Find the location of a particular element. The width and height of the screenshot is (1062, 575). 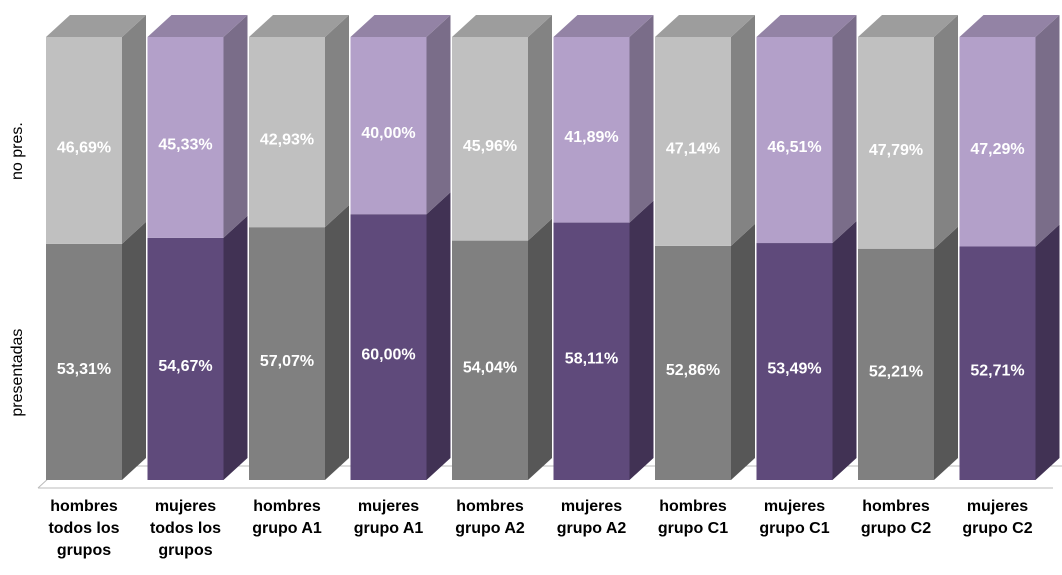

x-tick-label: hombres grupo A2 is located at coordinates (490, 517).